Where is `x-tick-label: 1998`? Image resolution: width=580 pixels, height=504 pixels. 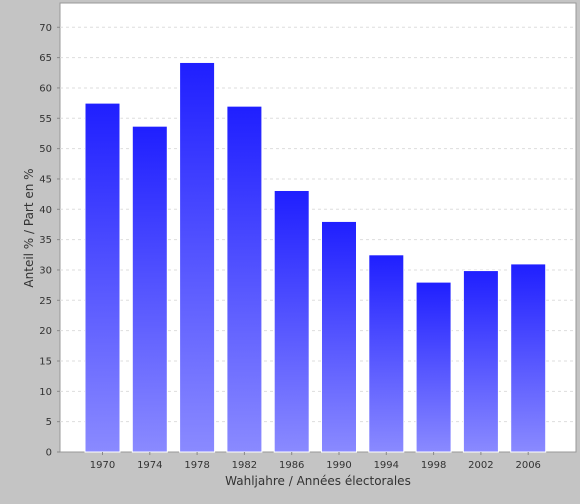
x-tick-label: 1998 is located at coordinates (433, 465).